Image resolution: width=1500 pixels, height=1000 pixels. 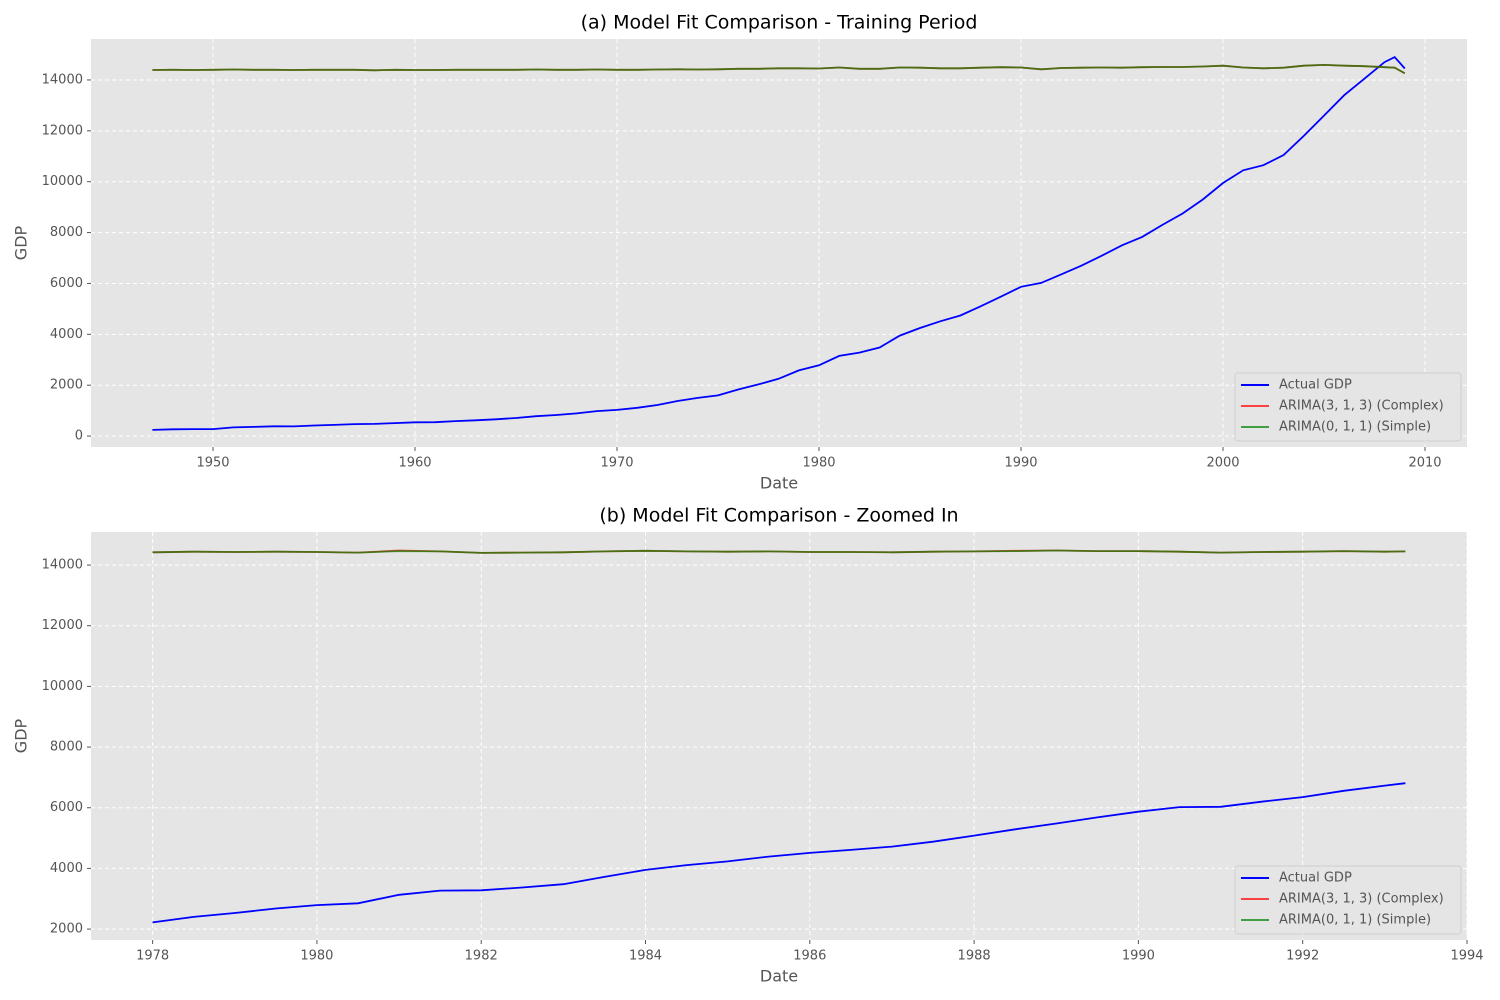 I want to click on x-tick-label: 1950, so click(x=212, y=463).